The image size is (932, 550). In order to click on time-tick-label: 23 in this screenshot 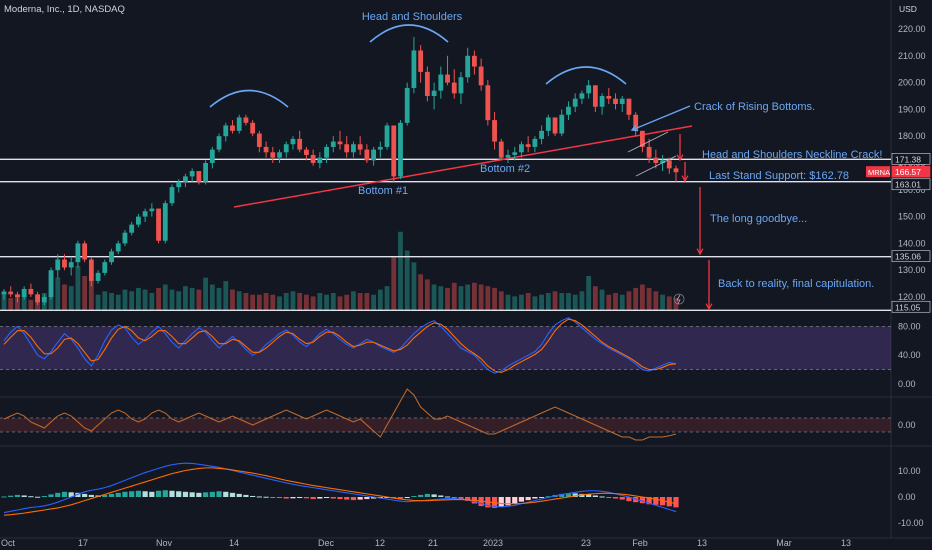, I will do `click(586, 543)`.